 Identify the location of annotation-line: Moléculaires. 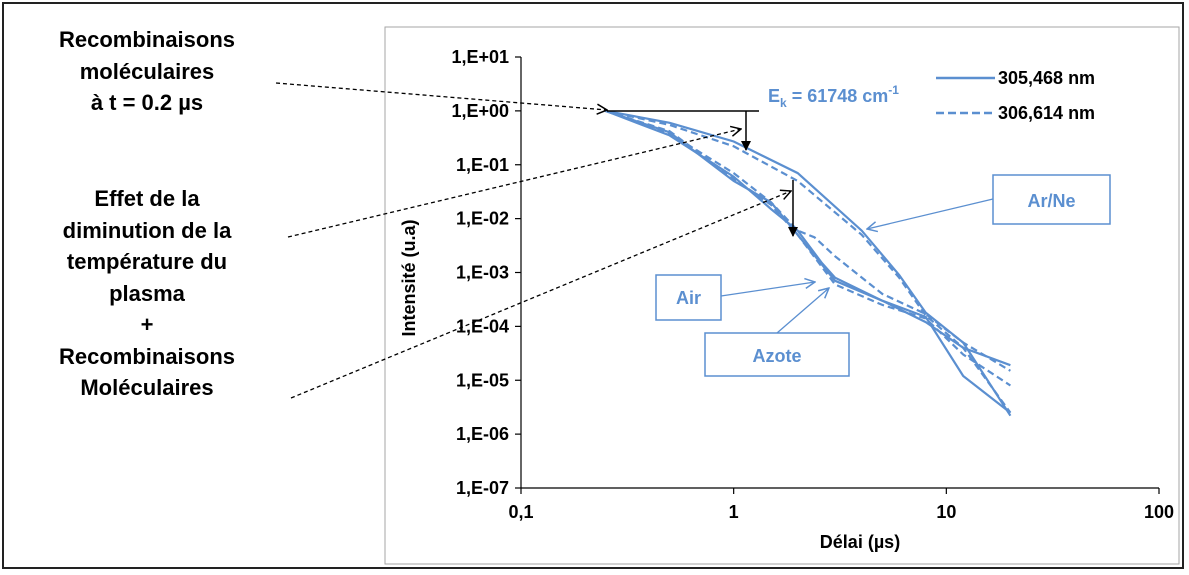
(147, 387).